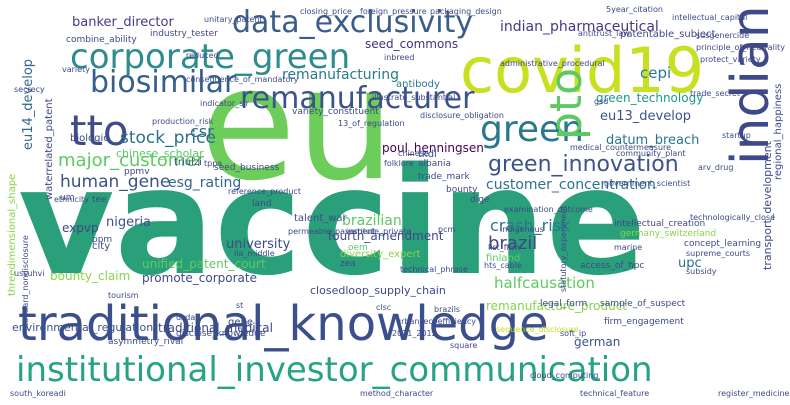  I want to click on word: st, so click(240, 305).